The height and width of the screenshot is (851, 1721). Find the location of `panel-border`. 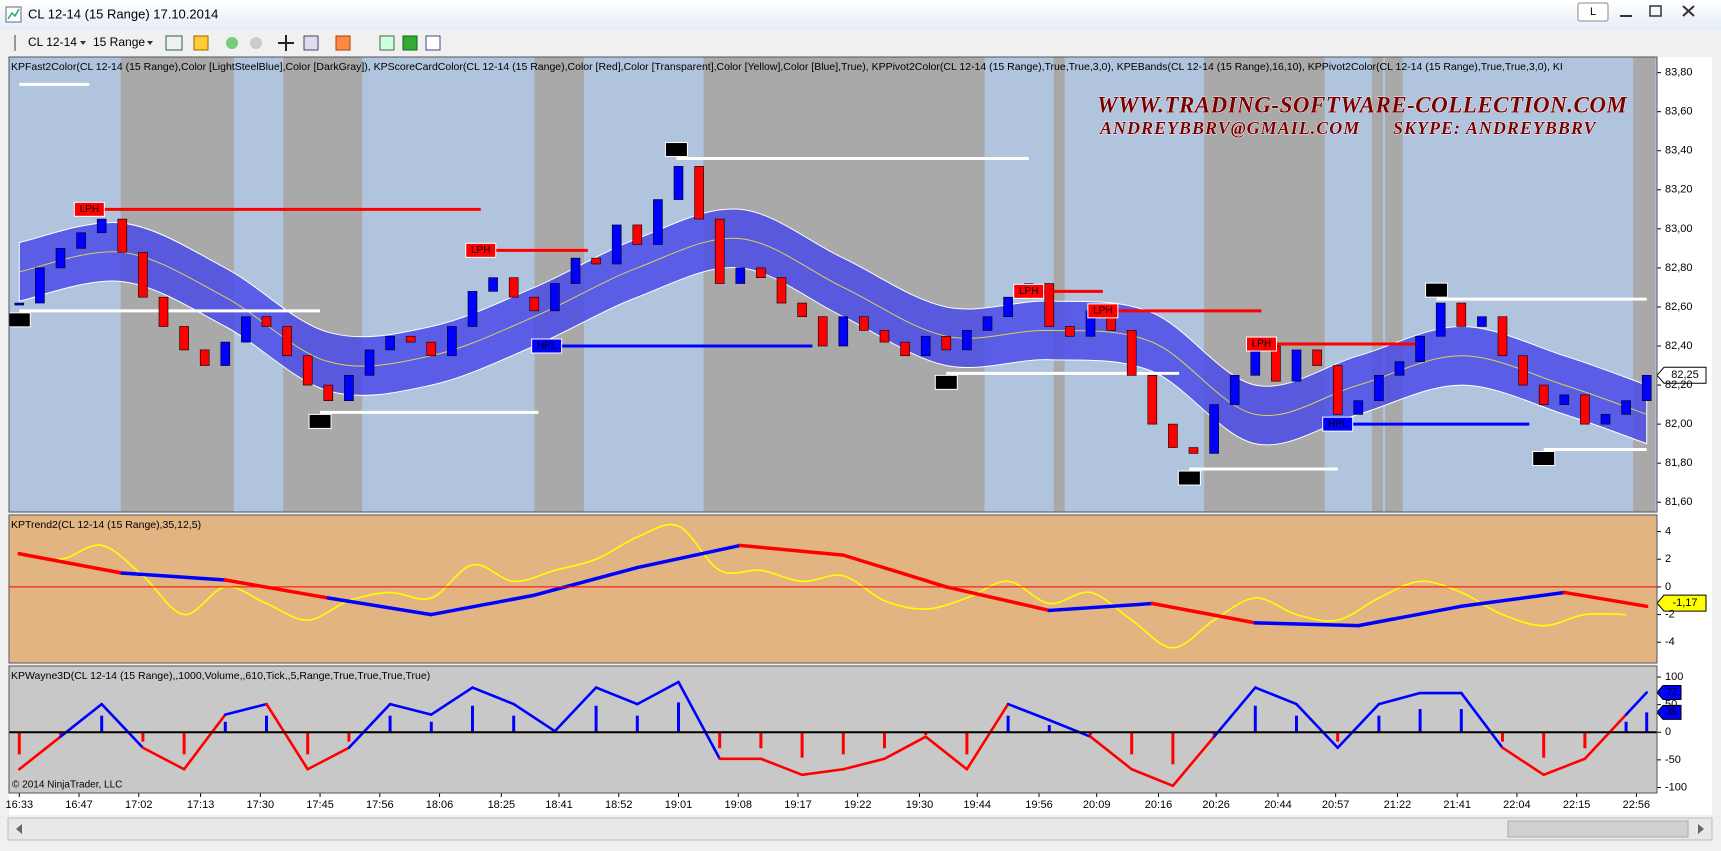

panel-border is located at coordinates (833, 729).